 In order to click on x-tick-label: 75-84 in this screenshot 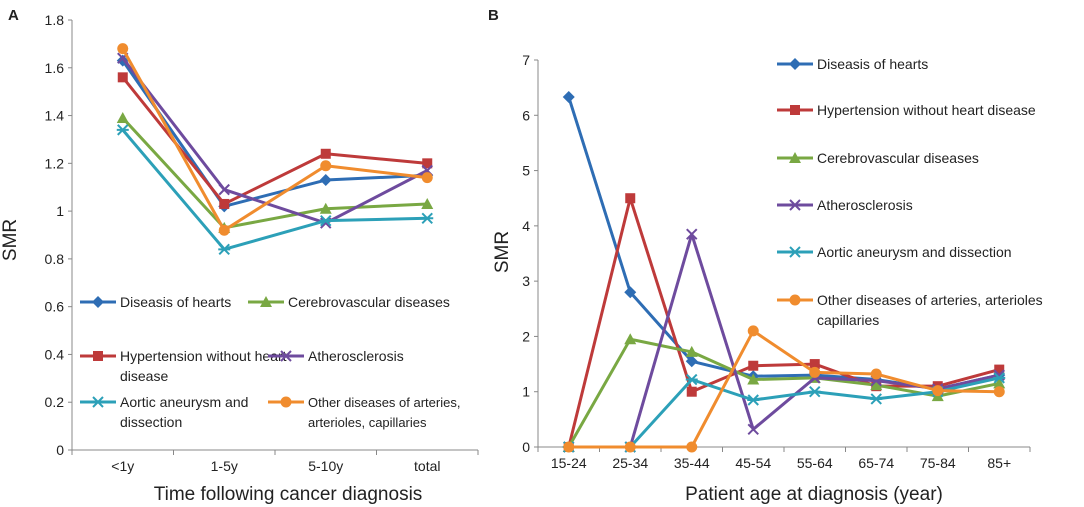, I will do `click(938, 463)`.